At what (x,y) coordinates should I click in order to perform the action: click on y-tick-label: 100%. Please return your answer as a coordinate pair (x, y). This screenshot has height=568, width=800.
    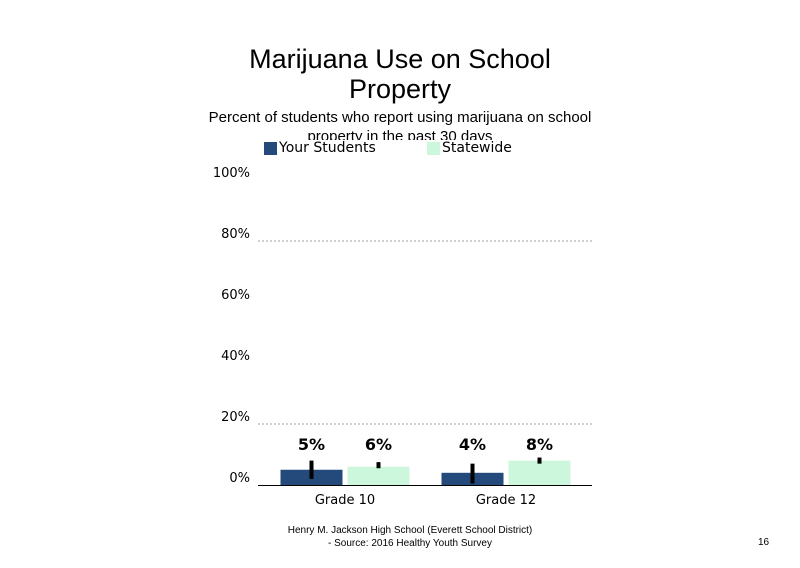
    Looking at the image, I should click on (231, 173).